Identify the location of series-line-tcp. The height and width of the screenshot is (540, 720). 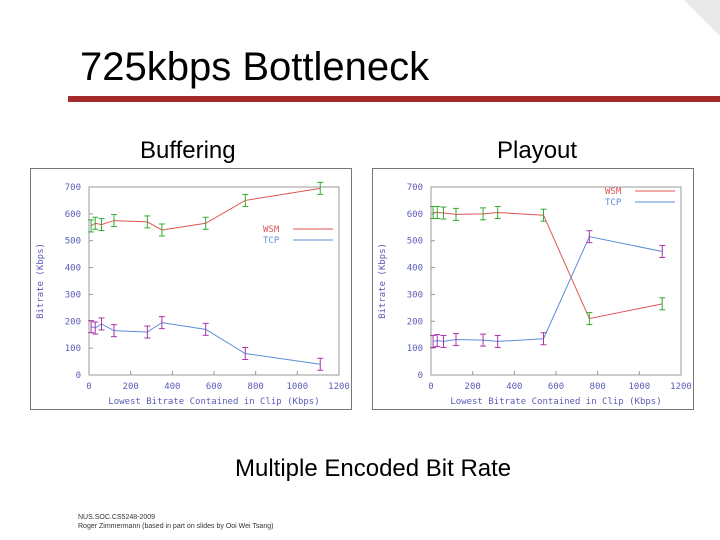
(547, 289).